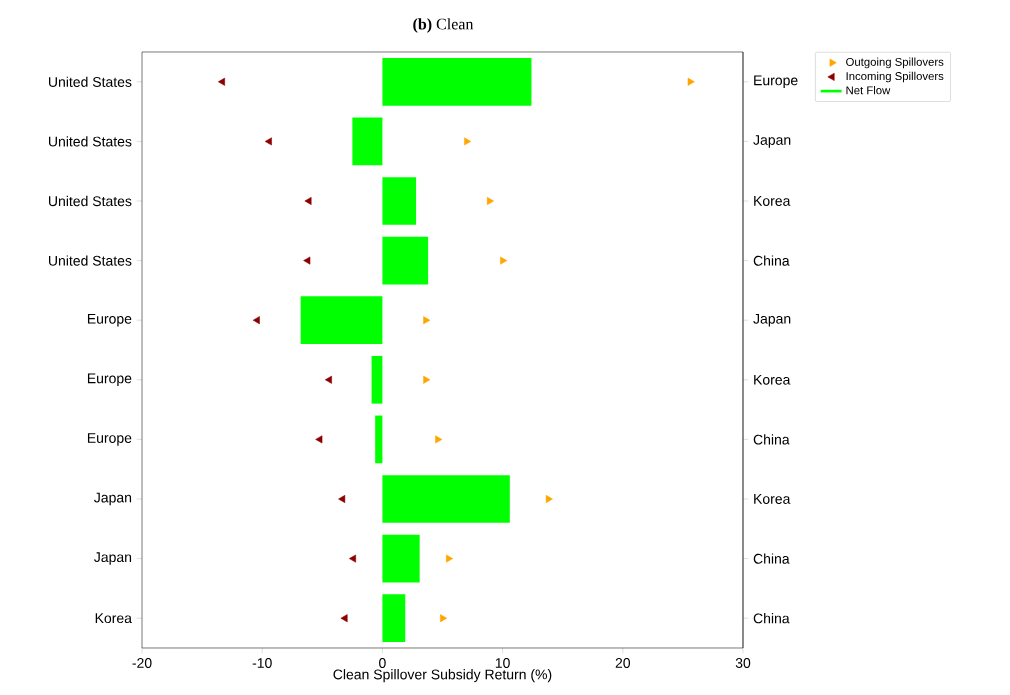  What do you see at coordinates (776, 82) in the screenshot?
I see `y2-tick-label: Europe` at bounding box center [776, 82].